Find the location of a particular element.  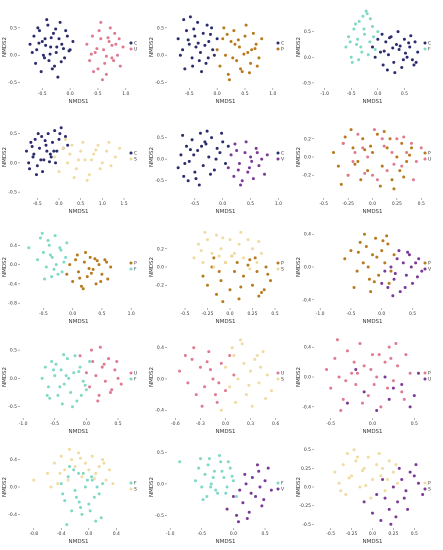

x-tick-label: 1.0 is located at coordinates (102, 204).